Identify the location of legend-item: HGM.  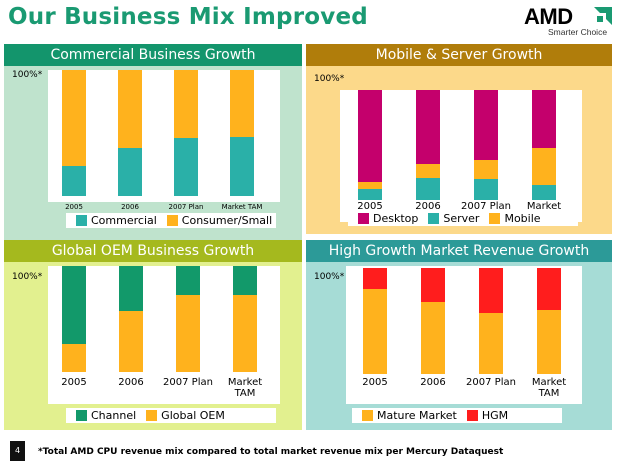
(487, 415).